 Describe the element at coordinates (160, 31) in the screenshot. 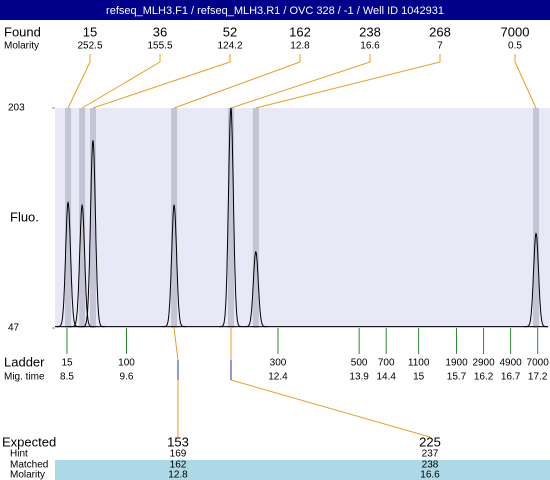

I see `found-size: 36` at that location.